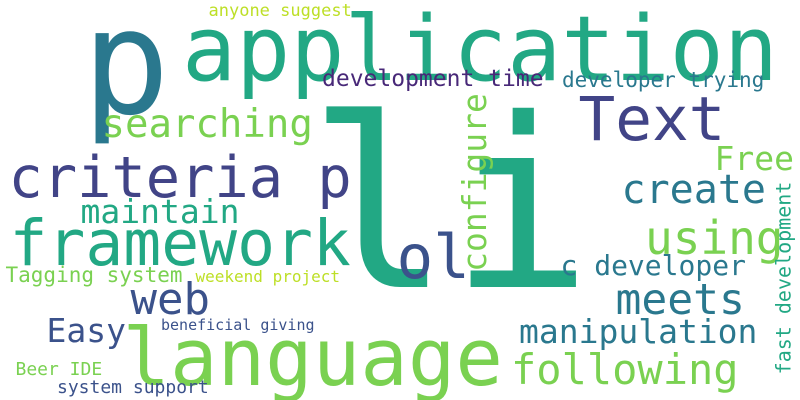 This screenshot has height=400, width=800. What do you see at coordinates (433, 78) in the screenshot?
I see `word-development-time: development time` at bounding box center [433, 78].